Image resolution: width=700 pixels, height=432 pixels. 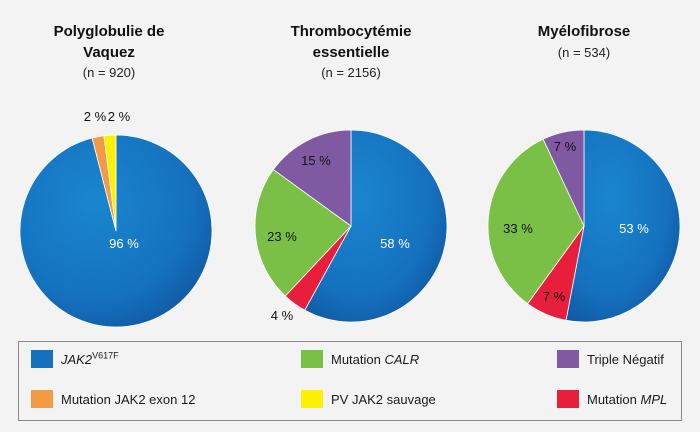 What do you see at coordinates (95, 116) in the screenshot?
I see `pie-label-exon12: 2 %` at bounding box center [95, 116].